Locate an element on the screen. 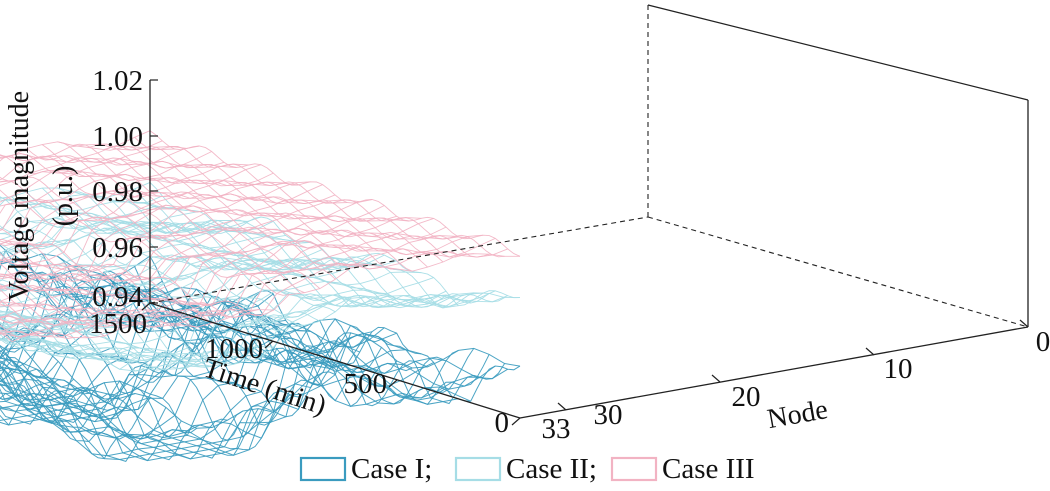  z-tick-label: 1.02 is located at coordinates (117, 81).